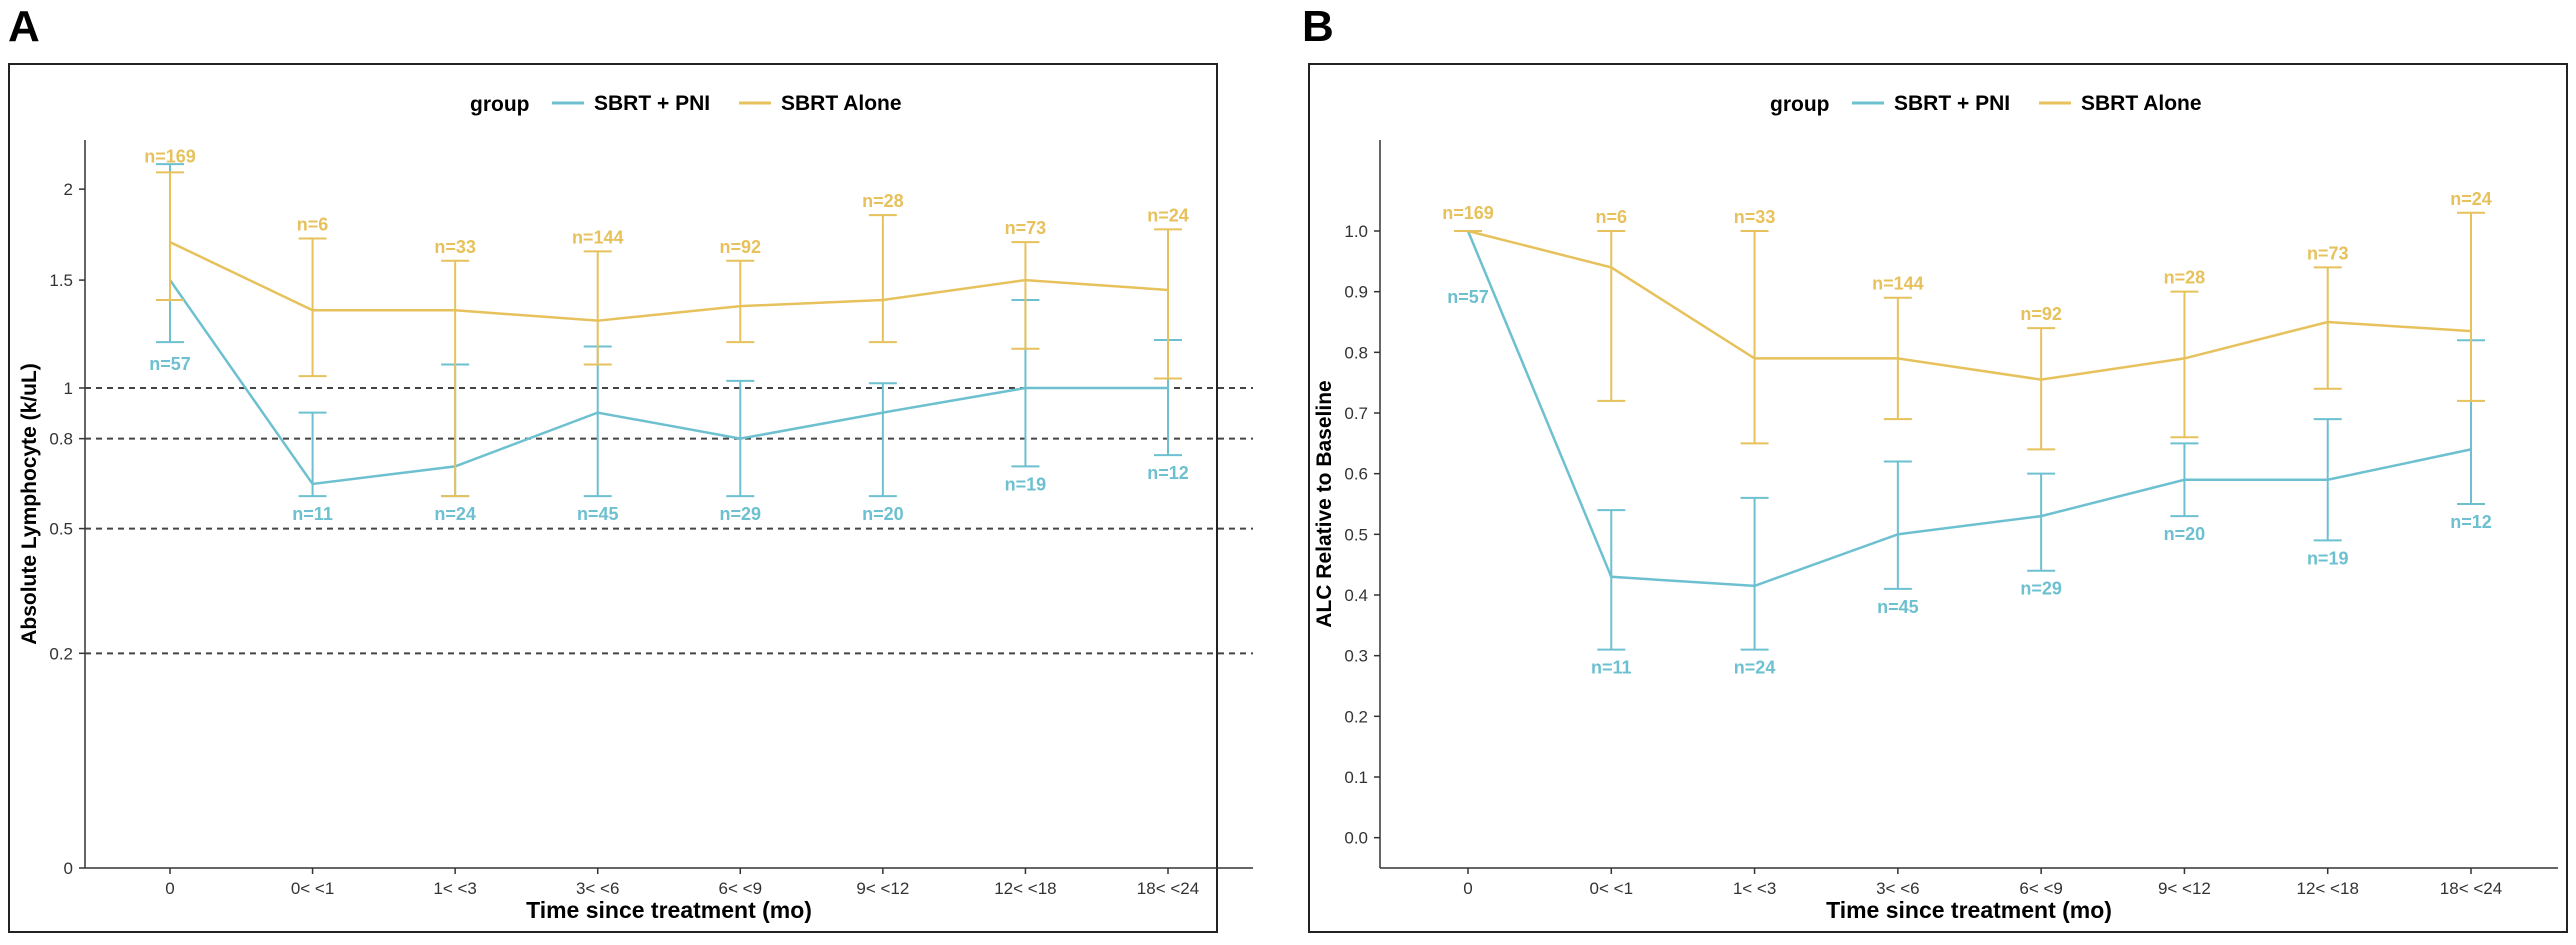 The image size is (2576, 945). What do you see at coordinates (68, 189) in the screenshot?
I see `y-tick-label: 2` at bounding box center [68, 189].